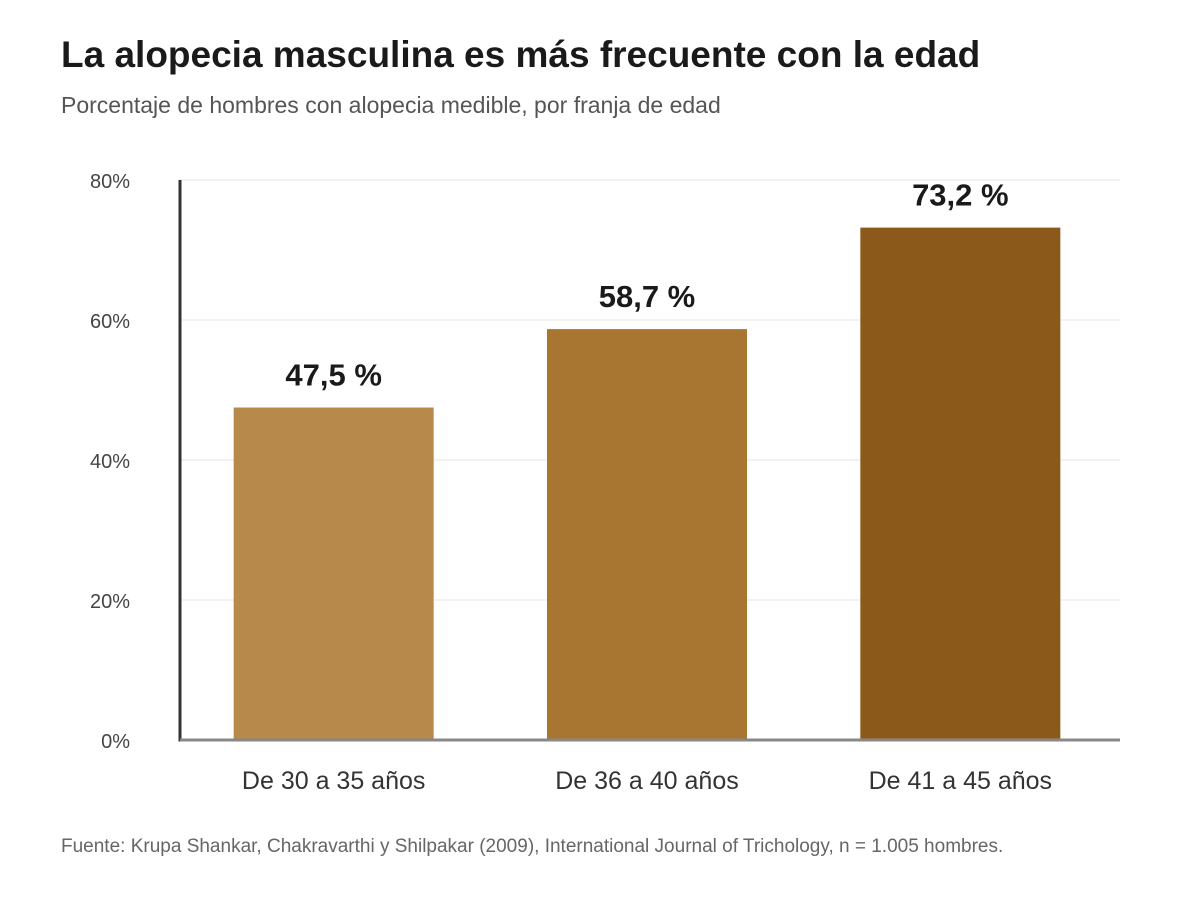  Describe the element at coordinates (333, 781) in the screenshot. I see `x-tick-label: De 30 a 35 años` at that location.